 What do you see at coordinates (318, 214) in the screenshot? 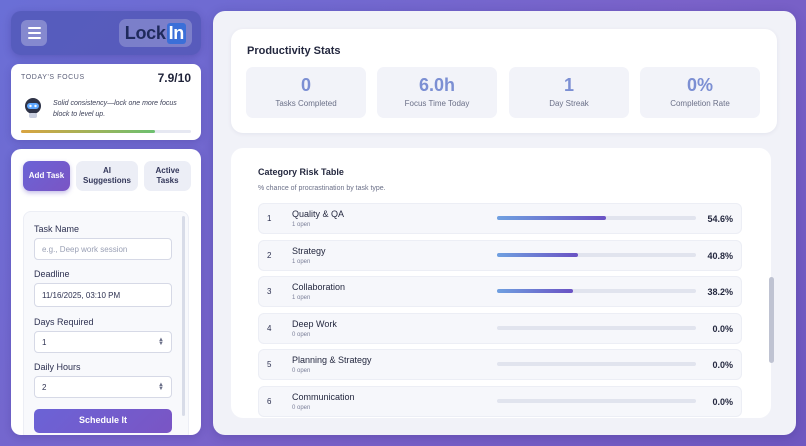
I see `category-name: Quality & QA` at bounding box center [318, 214].